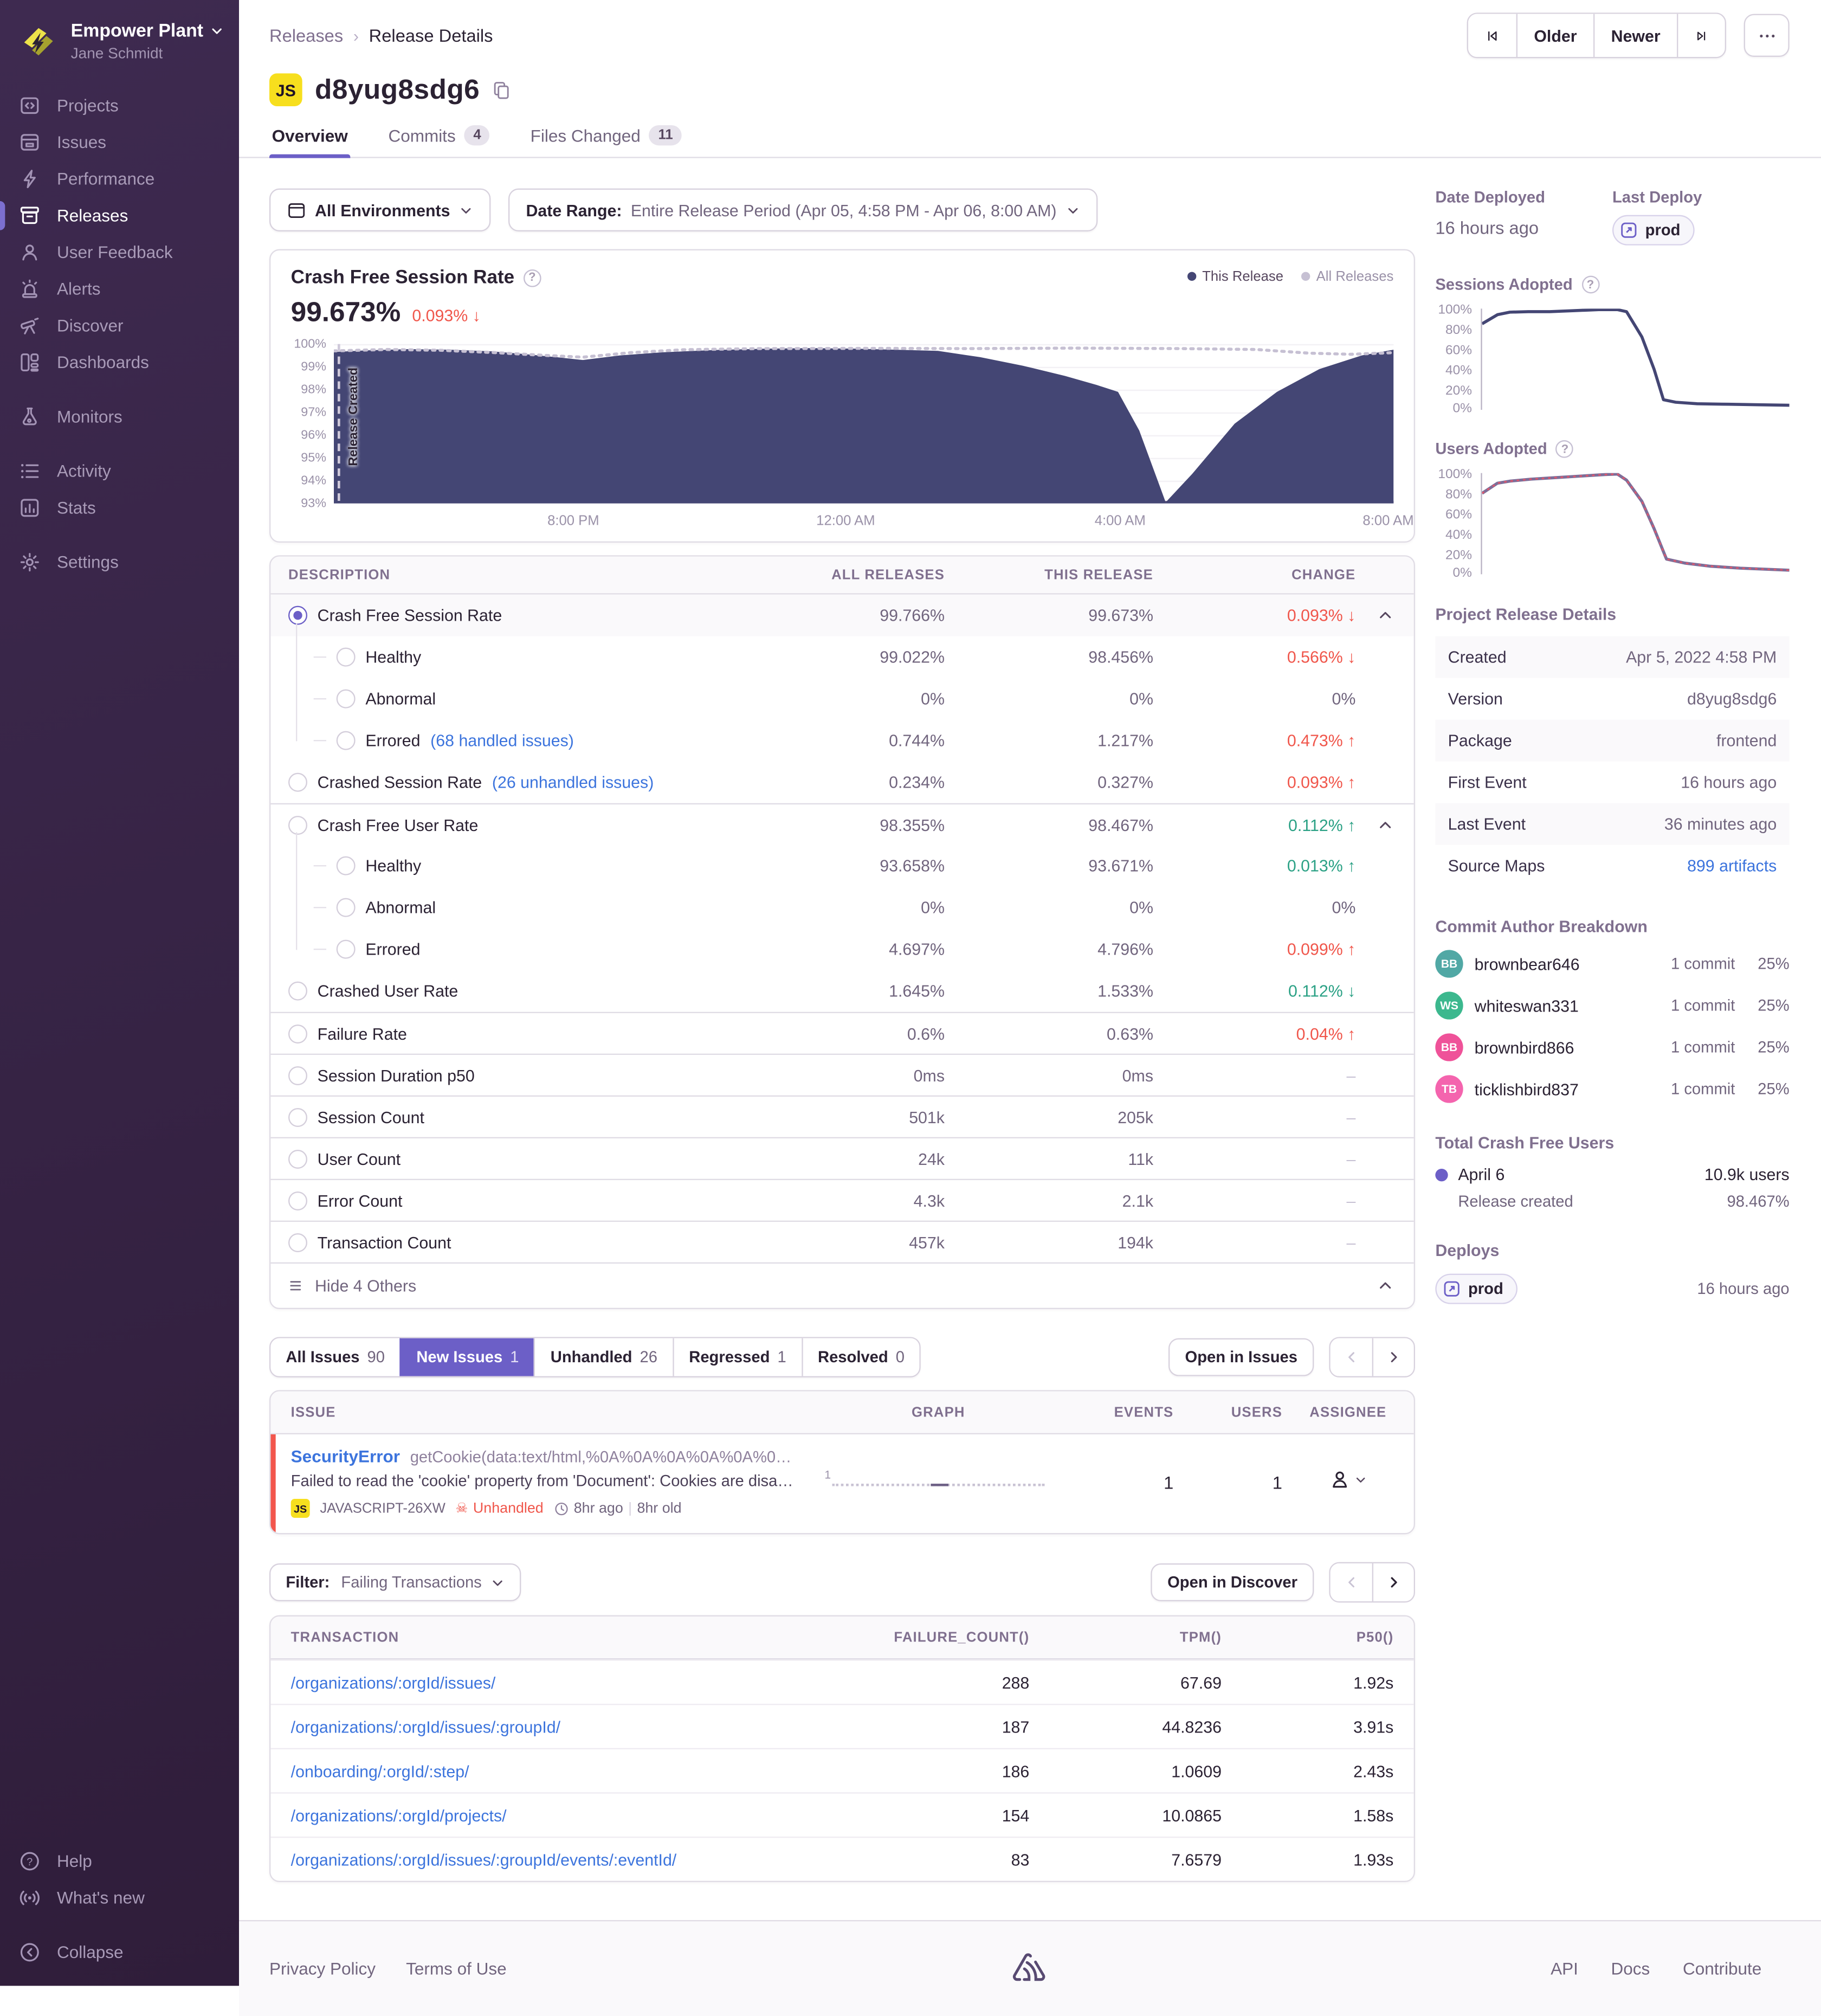  Describe the element at coordinates (380, 209) in the screenshot. I see `environment-selector: All Environments` at that location.